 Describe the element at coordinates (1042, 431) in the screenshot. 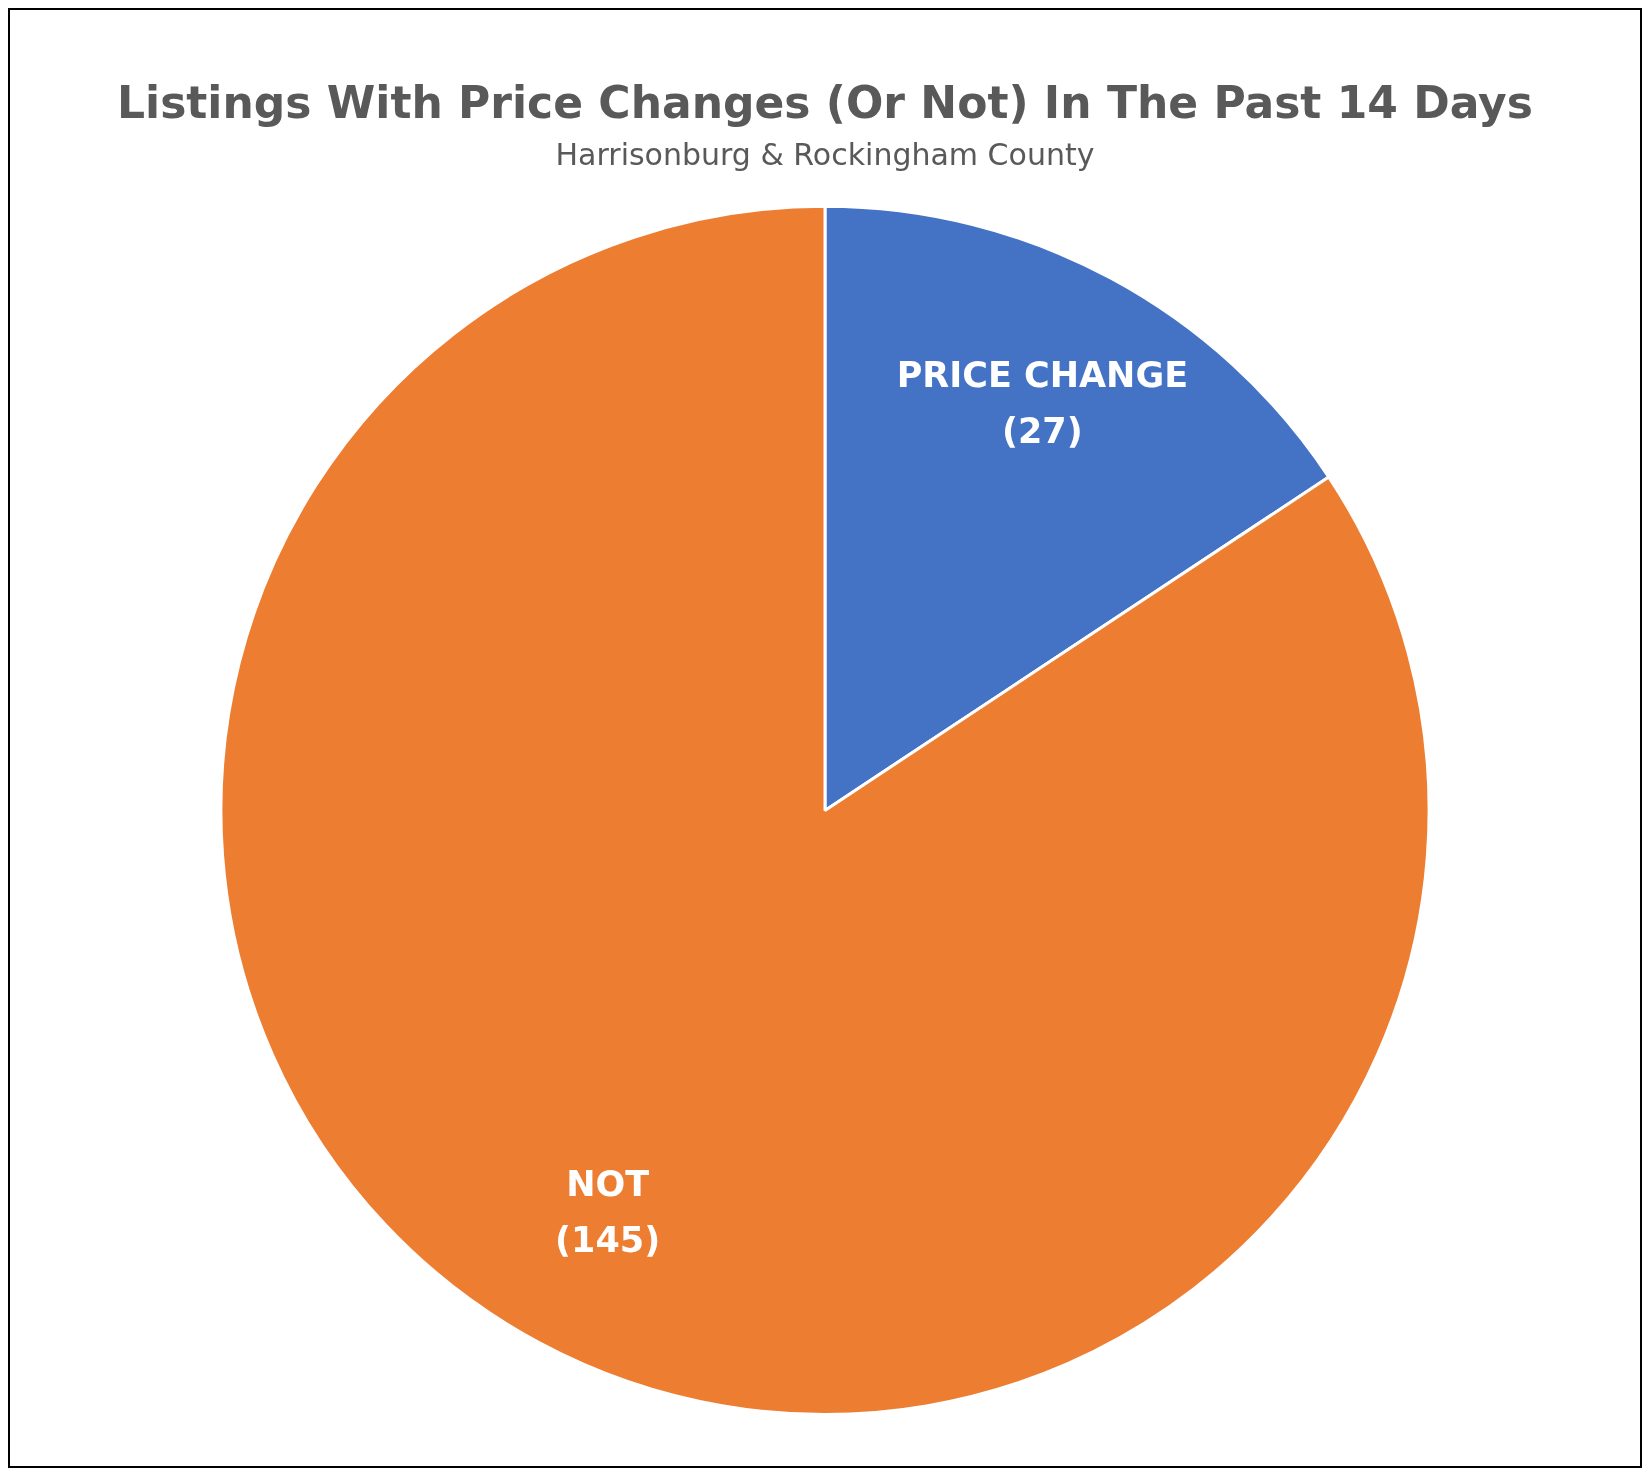

I see `data-label: (27)` at that location.